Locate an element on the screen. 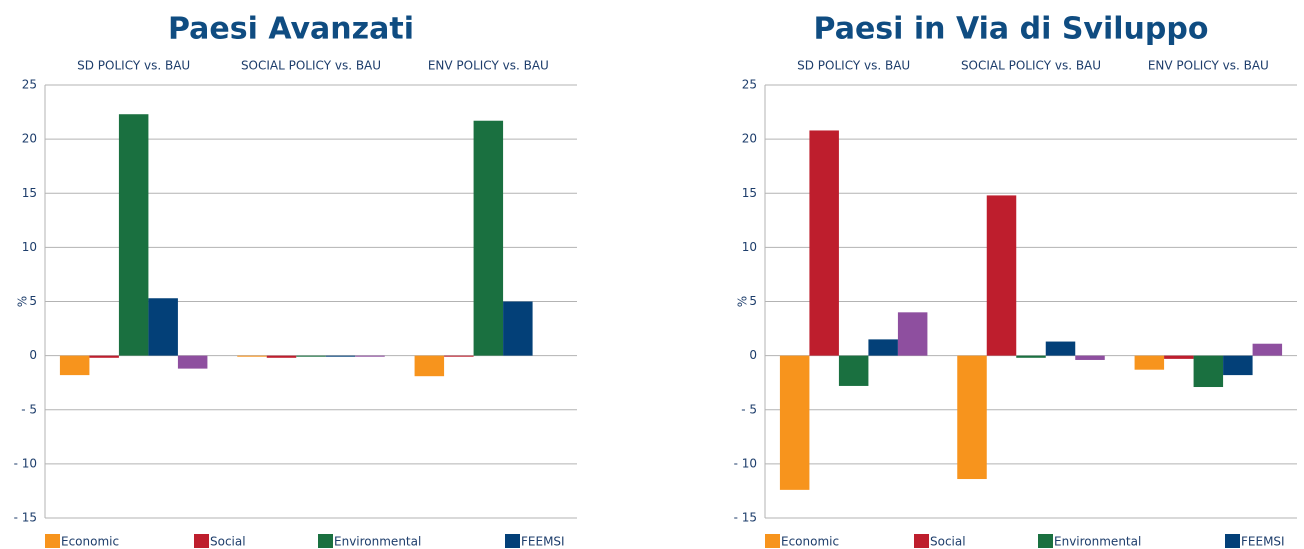 Image resolution: width=1304 pixels, height=549 pixels. chart-title: Paesi in Via di Sviluppo is located at coordinates (1011, 29).